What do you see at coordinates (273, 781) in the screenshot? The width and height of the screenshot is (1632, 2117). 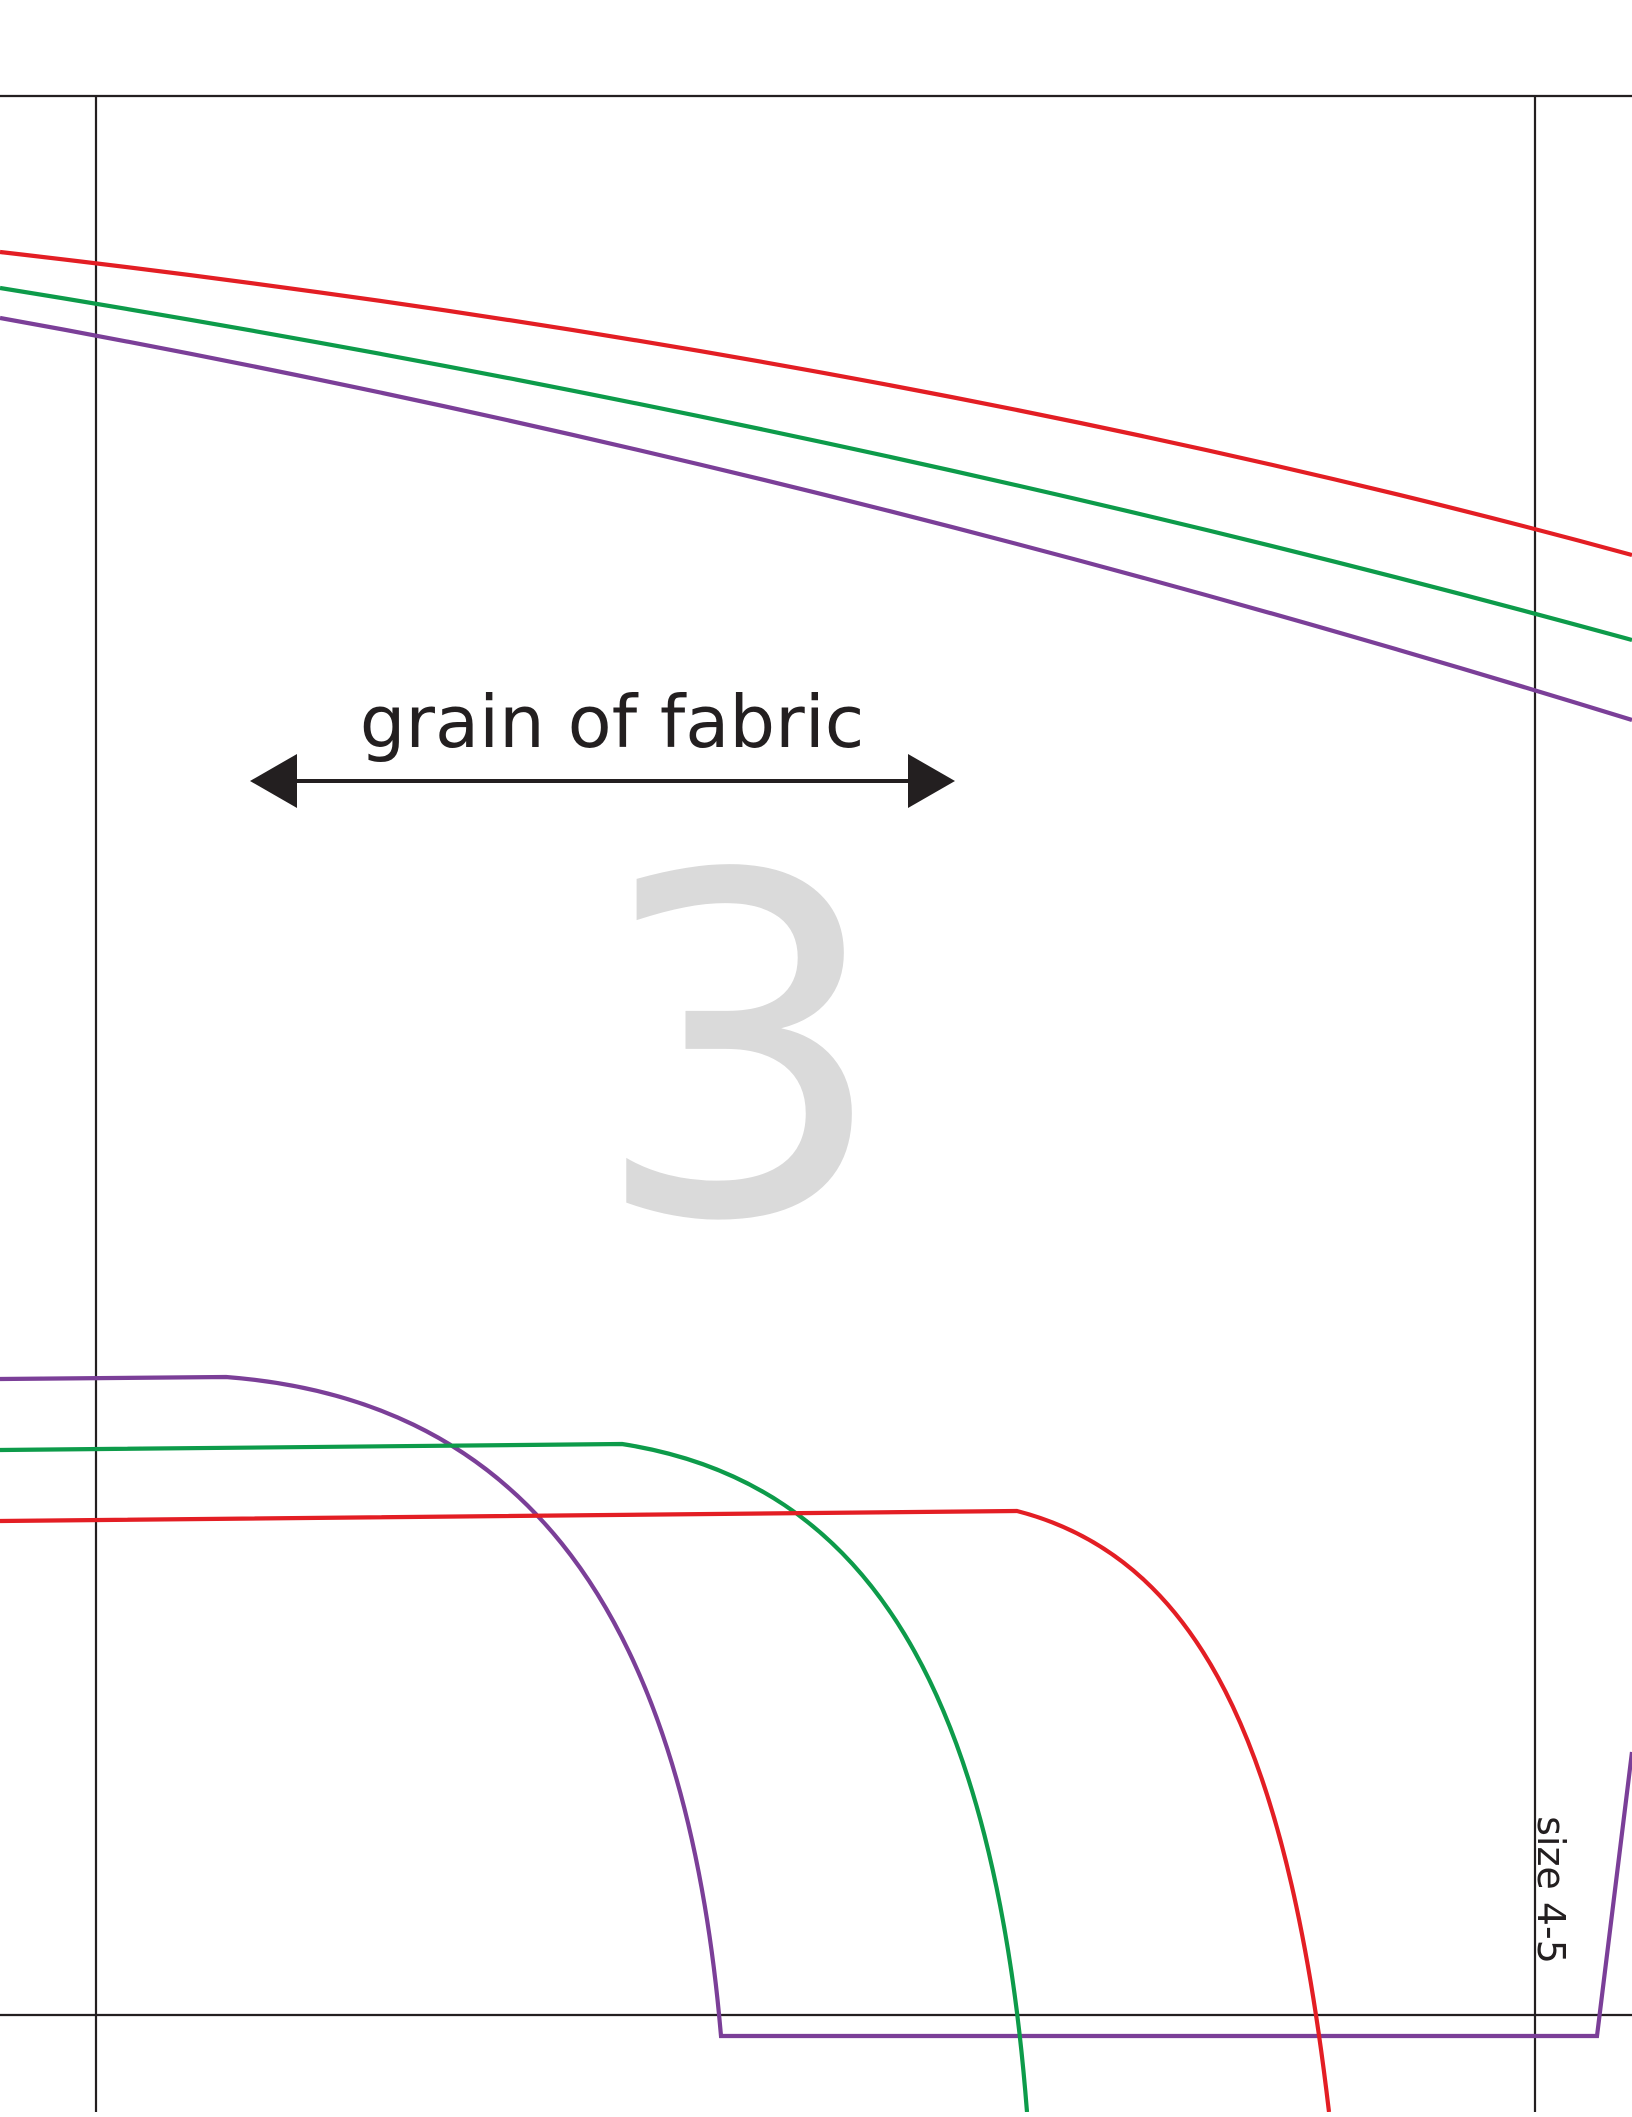 I see `grain-arrow-left-icon` at bounding box center [273, 781].